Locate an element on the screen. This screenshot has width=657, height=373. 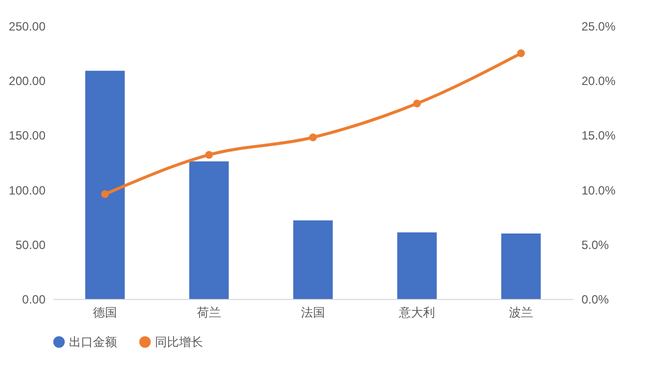
x-tick-label: 法国 is located at coordinates (313, 313).